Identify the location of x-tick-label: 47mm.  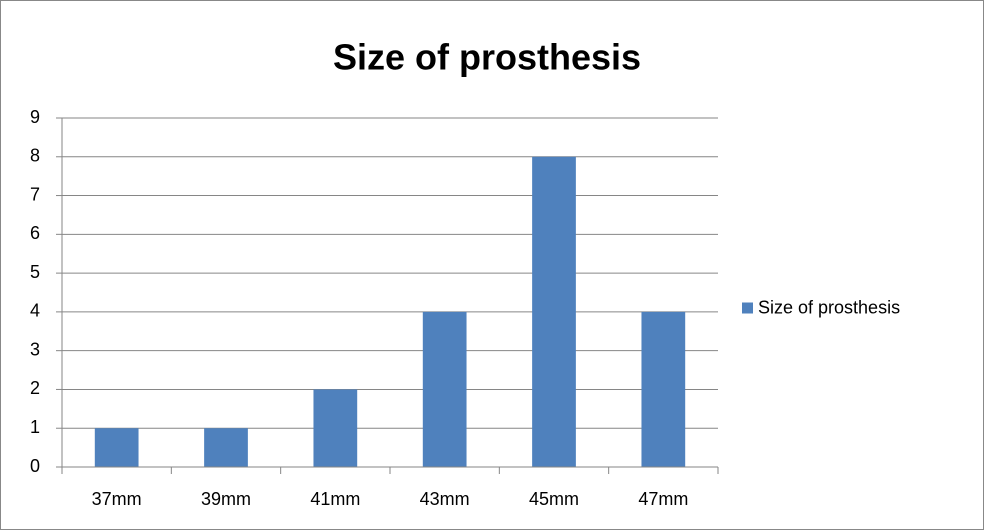
(663, 499).